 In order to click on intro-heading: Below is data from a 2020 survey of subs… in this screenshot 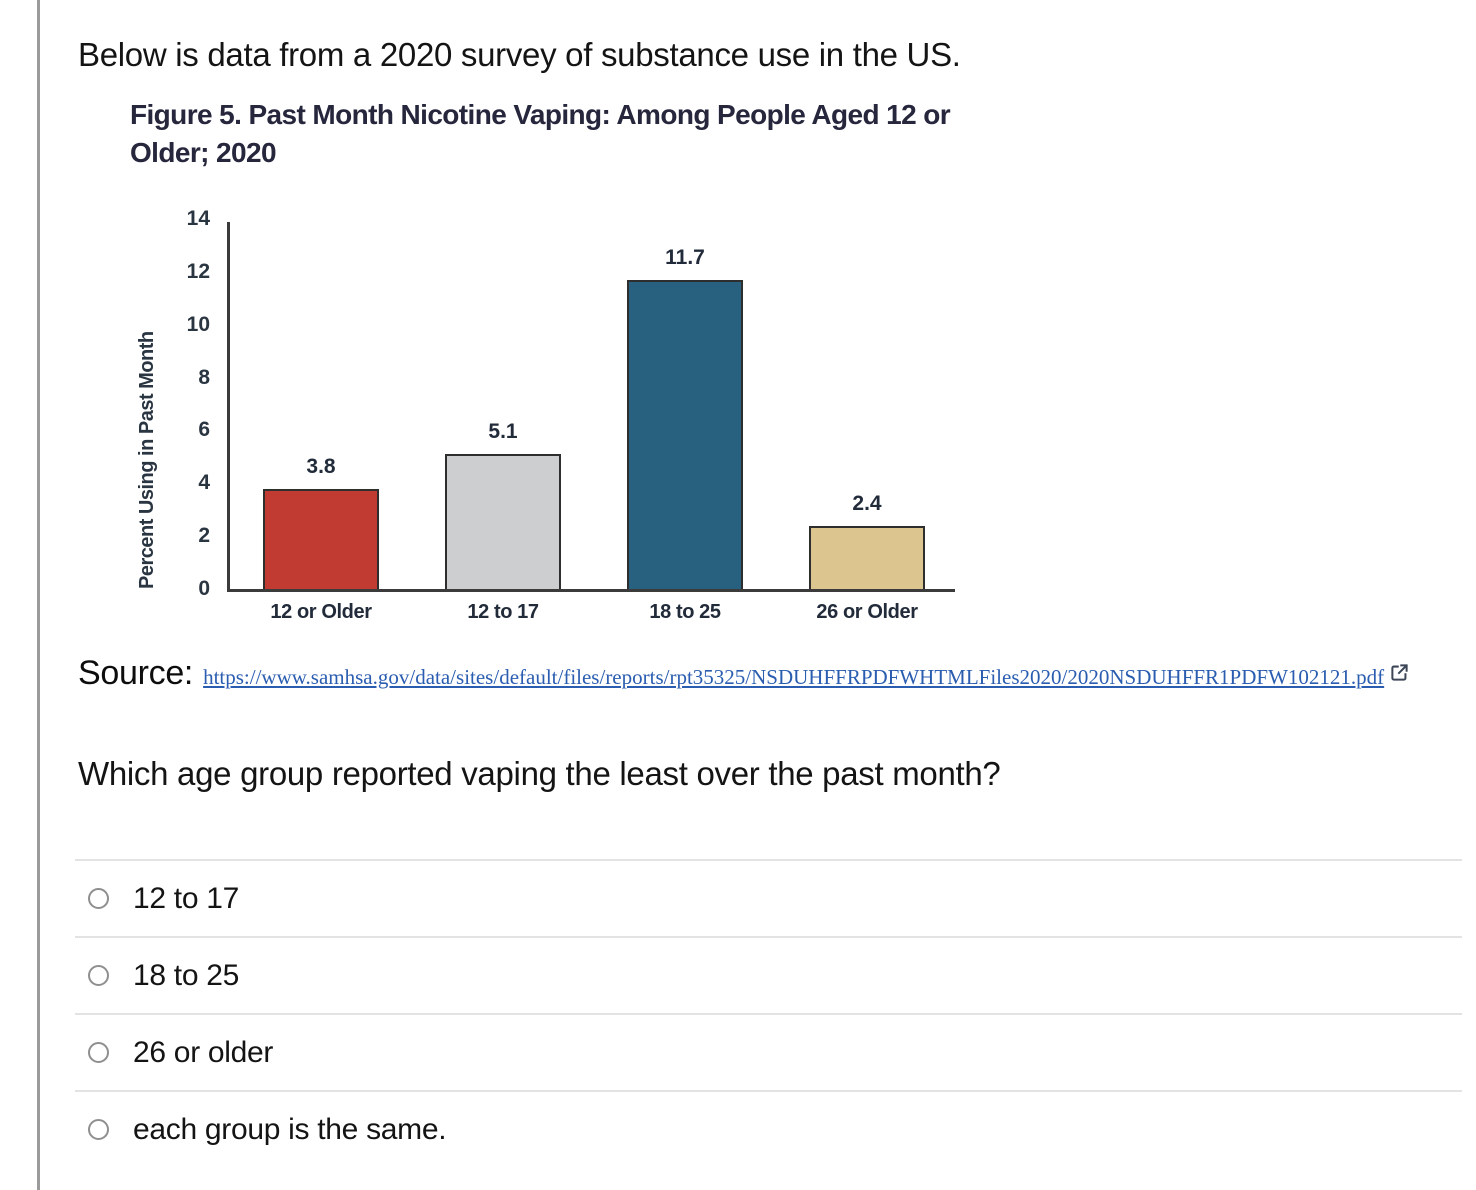, I will do `click(519, 54)`.